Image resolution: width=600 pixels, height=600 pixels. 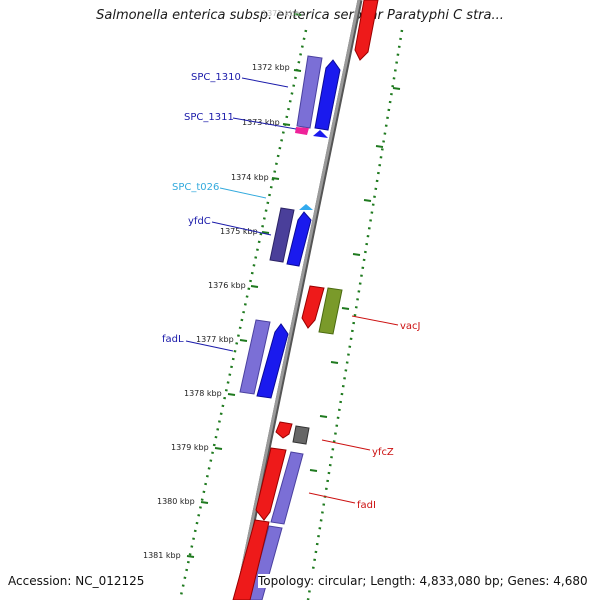 I want to click on gene-label-fadi: fadI, so click(x=366, y=505).